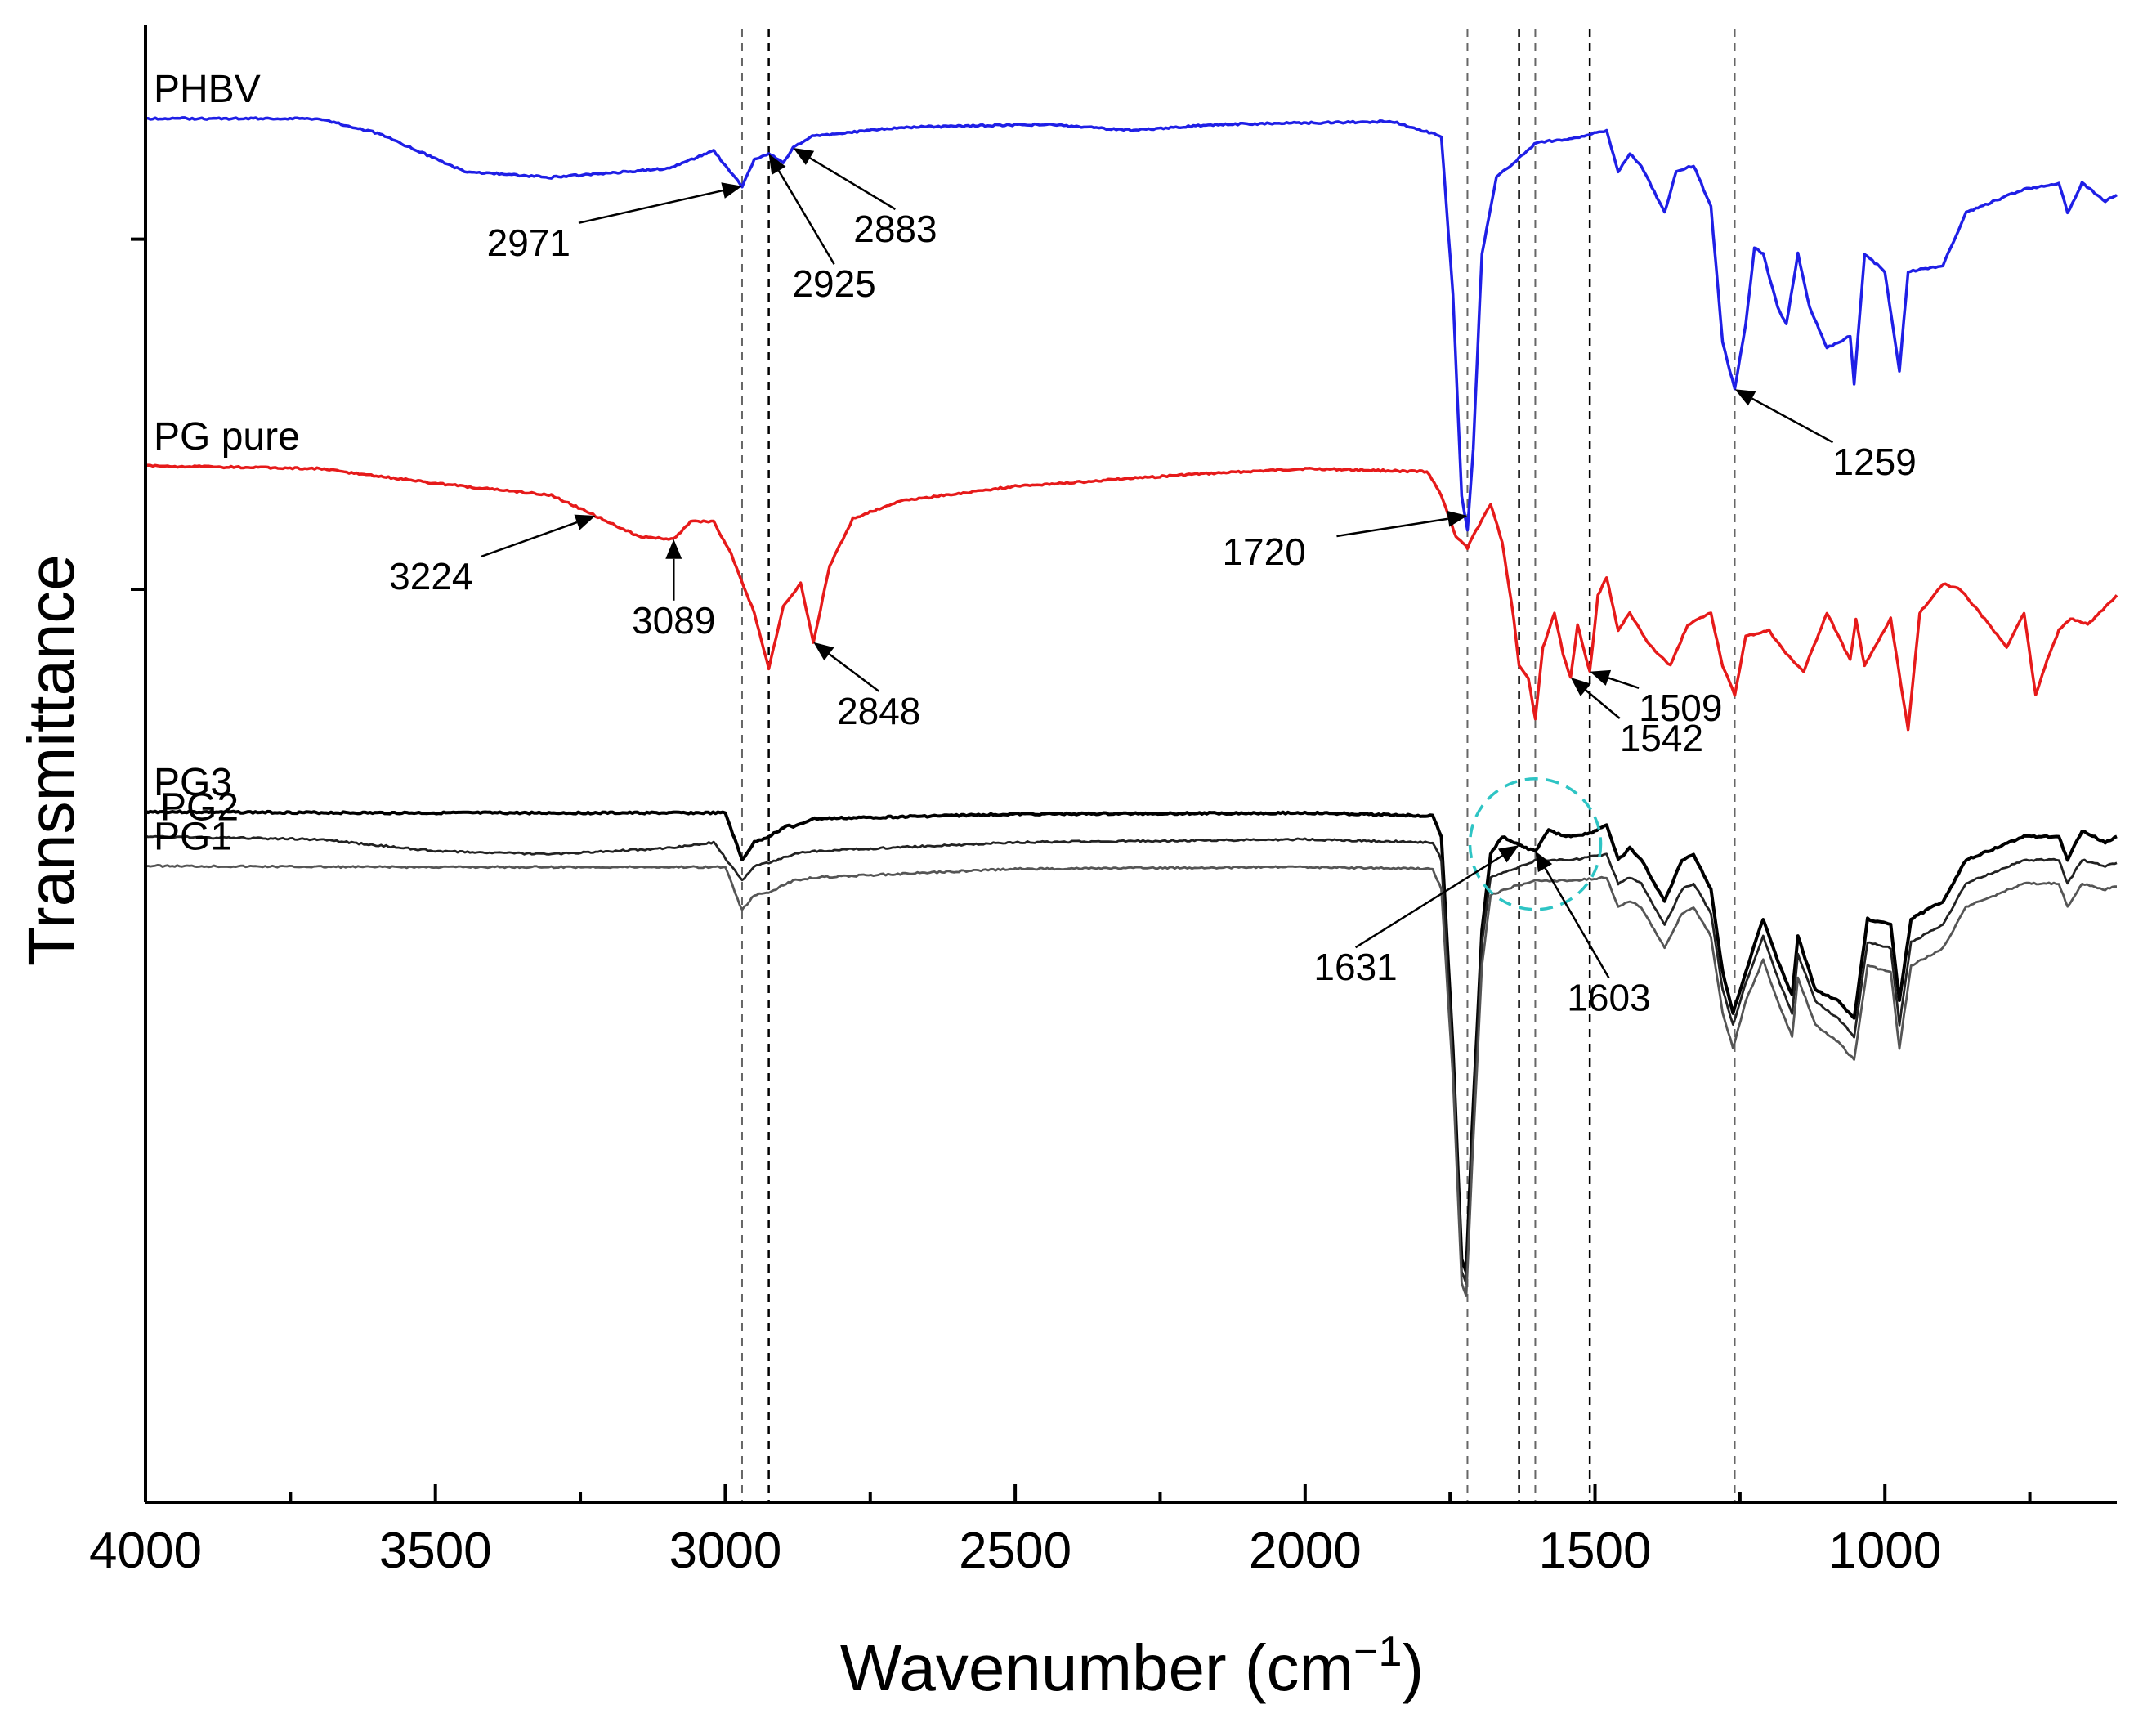 This screenshot has width=2134, height=1736. I want to click on series-label-phbv: PHBV, so click(207, 89).